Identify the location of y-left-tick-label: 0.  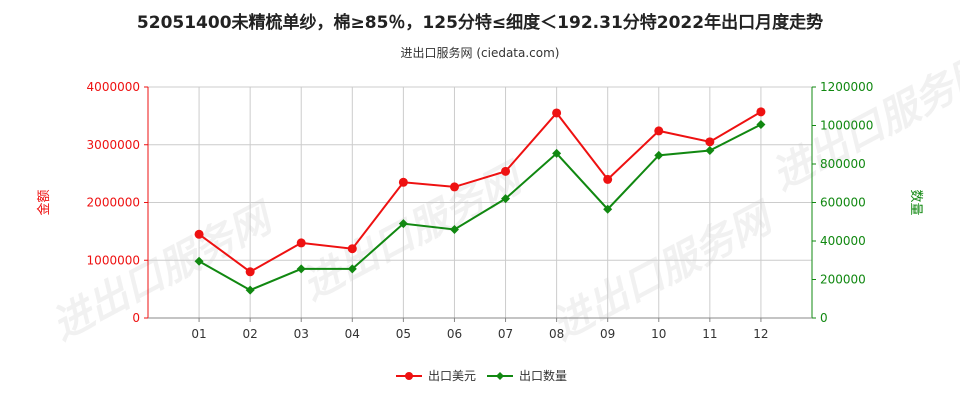
(136, 318).